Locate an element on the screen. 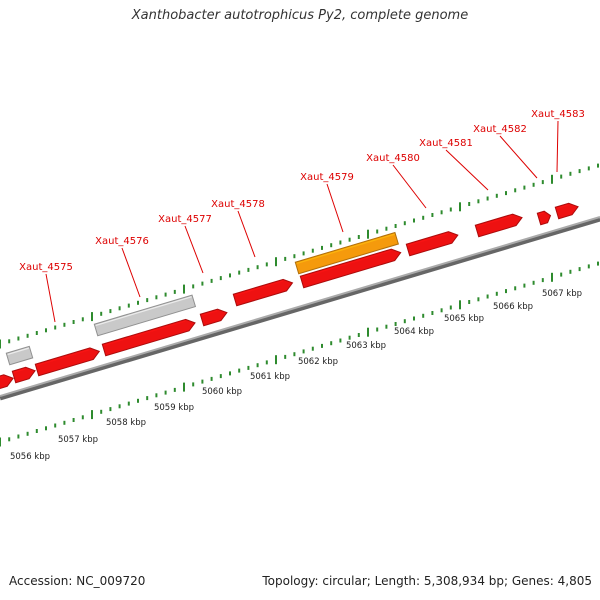 Image resolution: width=600 pixels, height=600 pixels. gene-label: Xaut_4581 is located at coordinates (446, 143).